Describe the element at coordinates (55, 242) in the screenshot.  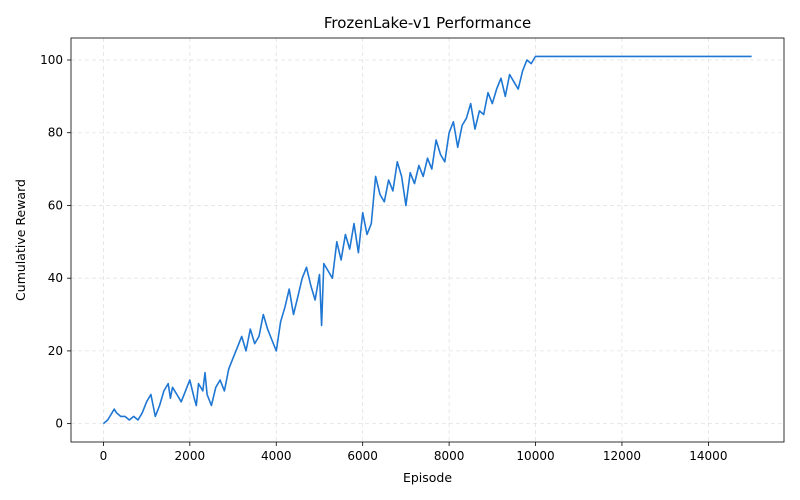
I see `y-axis: 0 20 40 60 80 100` at that location.